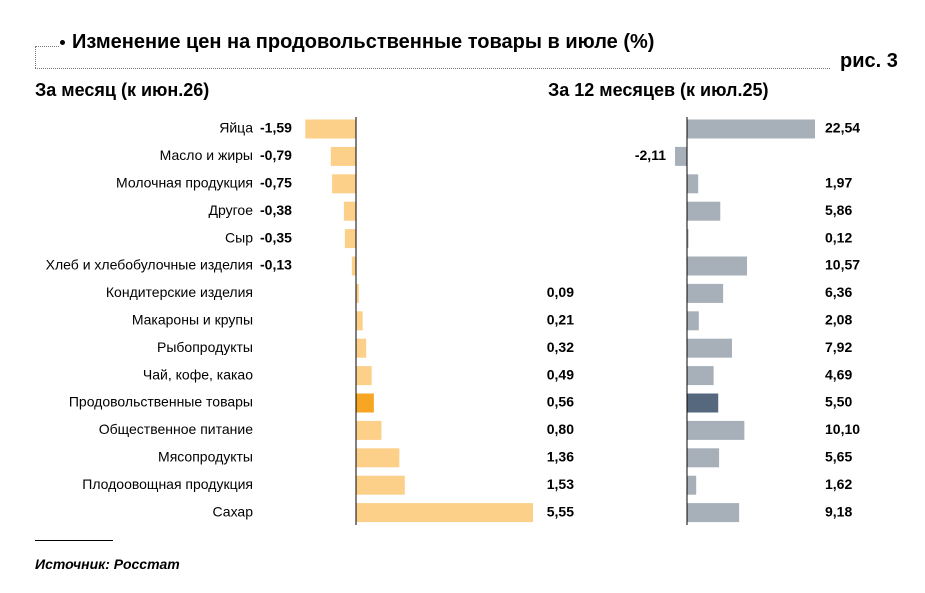  Describe the element at coordinates (560, 429) in the screenshot. I see `value-label-month: 0,80` at that location.